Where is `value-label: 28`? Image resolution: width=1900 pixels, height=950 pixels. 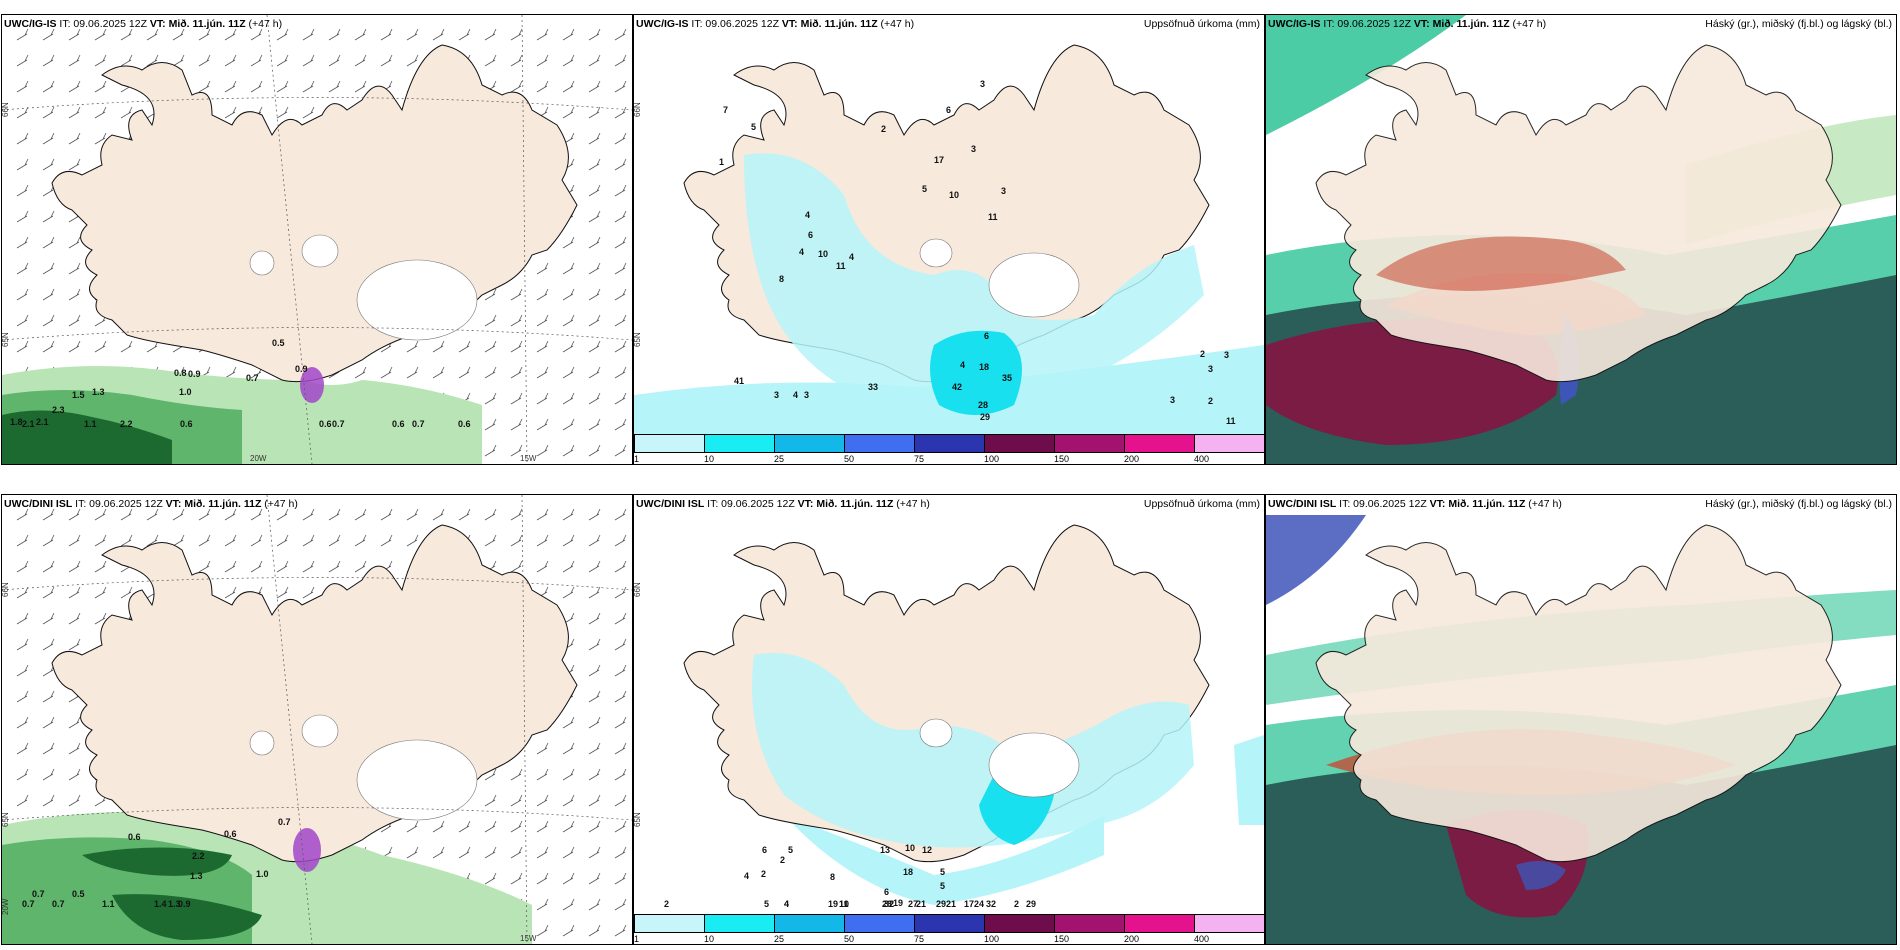
value-label: 28 is located at coordinates (983, 405).